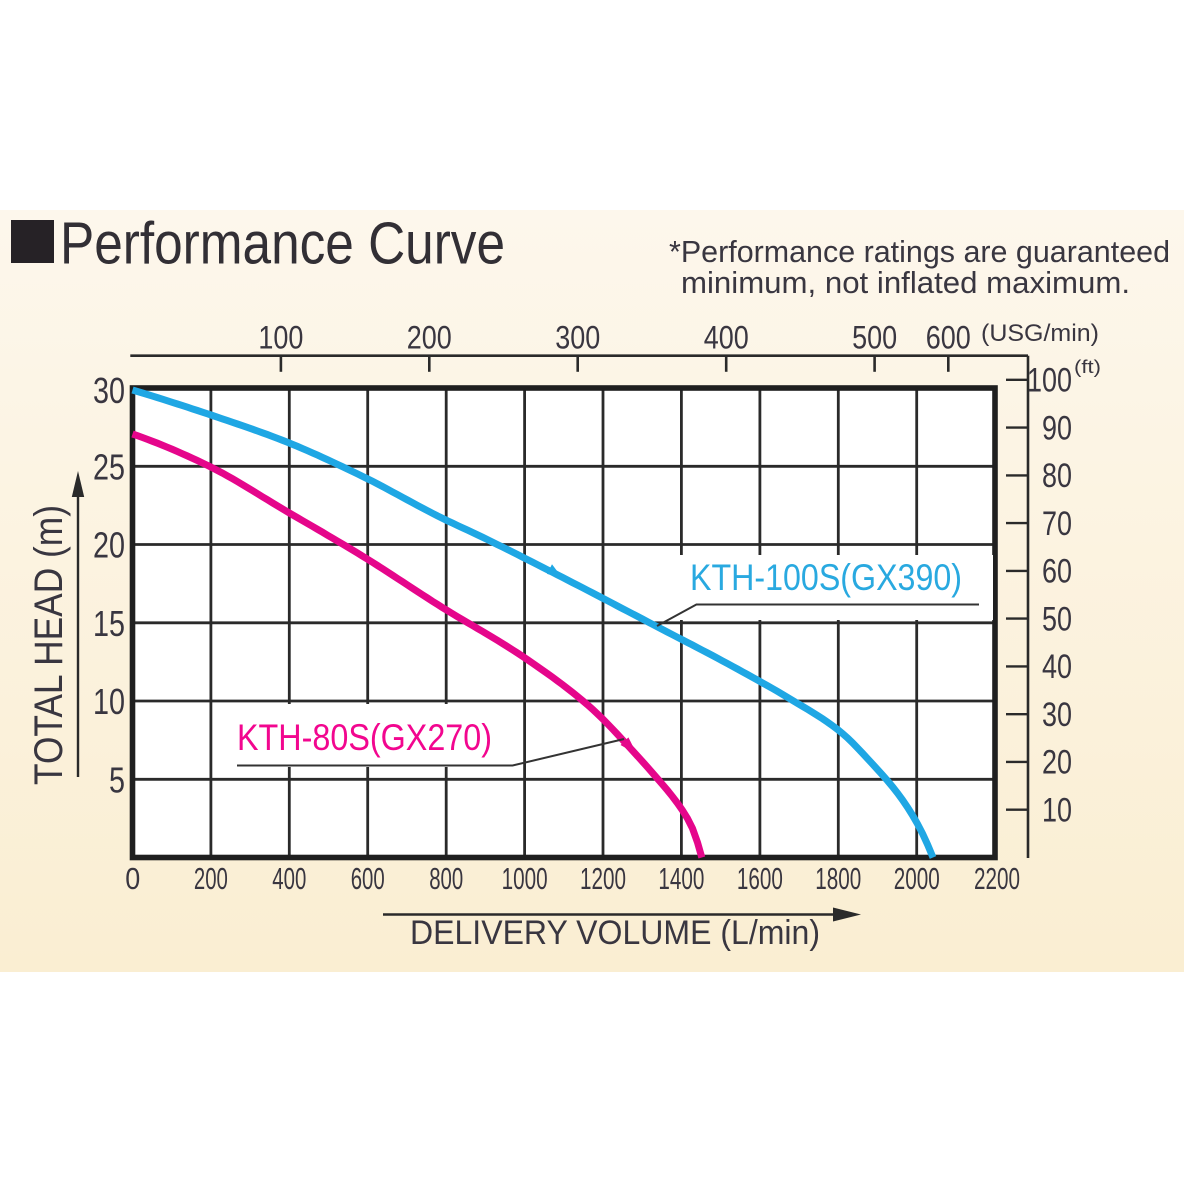 This screenshot has width=1184, height=1189. Describe the element at coordinates (117, 779) in the screenshot. I see `svg-text: 5` at that location.